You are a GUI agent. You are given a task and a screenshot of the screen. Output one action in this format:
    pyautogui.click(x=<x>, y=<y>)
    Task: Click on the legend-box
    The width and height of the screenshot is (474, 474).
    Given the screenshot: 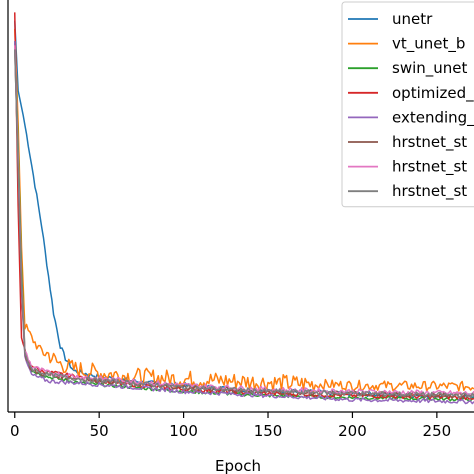 What is the action you would take?
    pyautogui.click(x=407, y=104)
    